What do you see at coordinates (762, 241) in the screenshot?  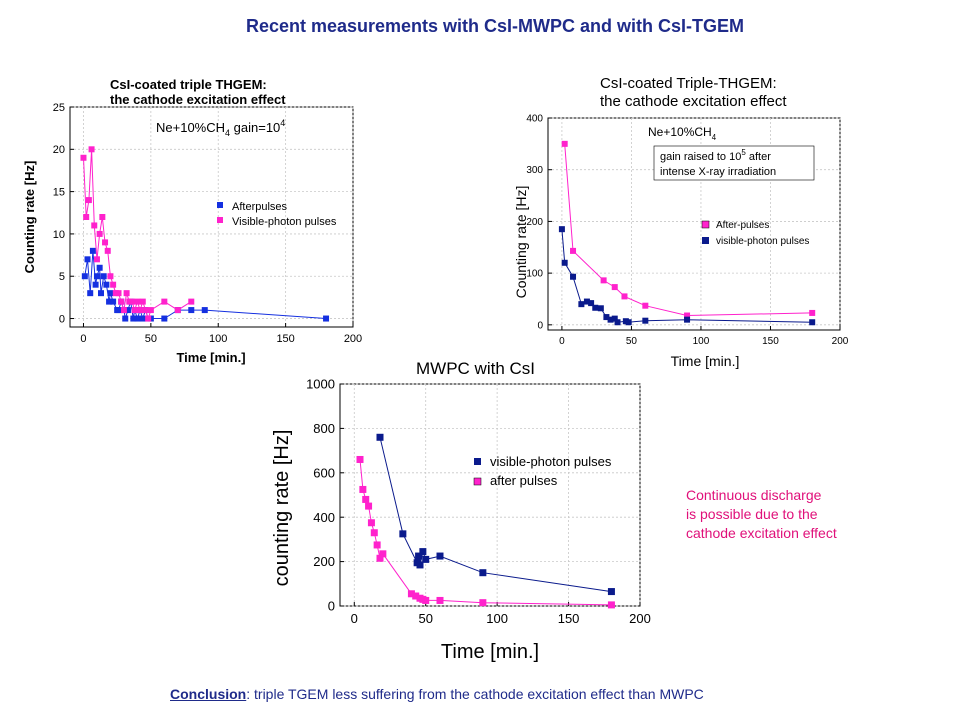 I see `legend-label-2: visible-photon pulses` at bounding box center [762, 241].